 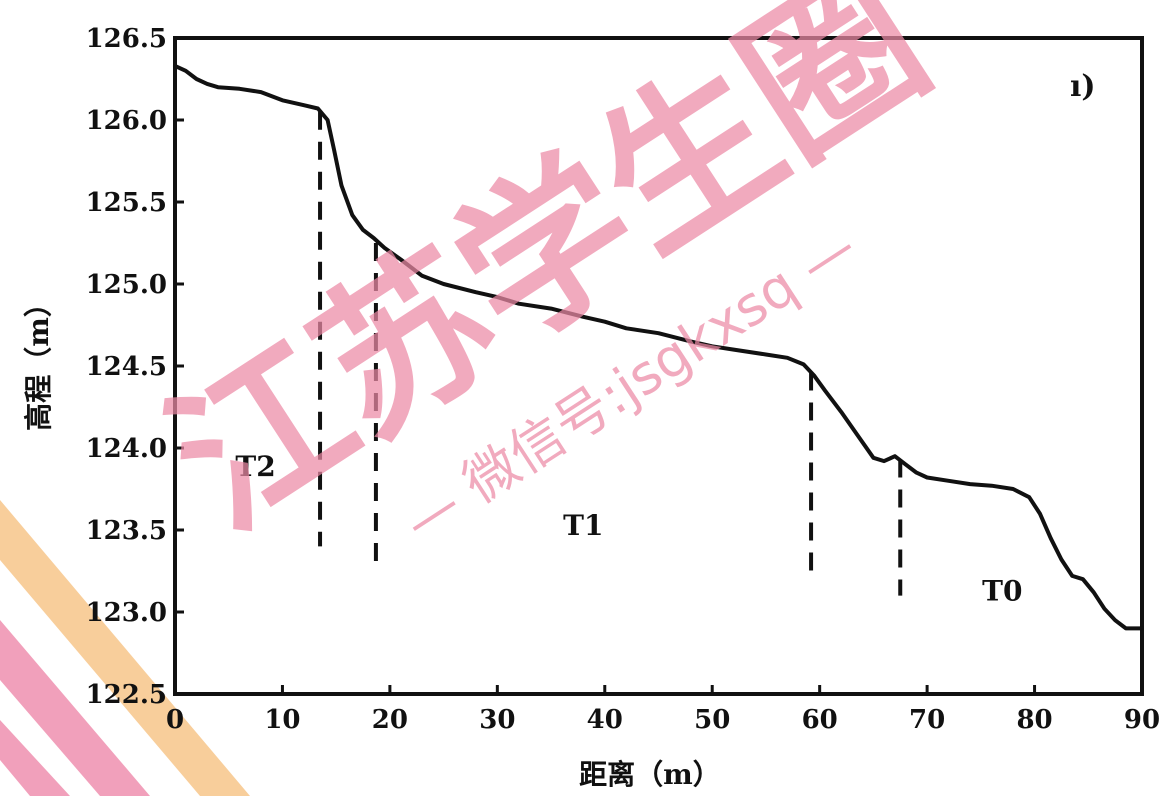 I want to click on y-tick-label: 126.0, so click(x=126, y=121).